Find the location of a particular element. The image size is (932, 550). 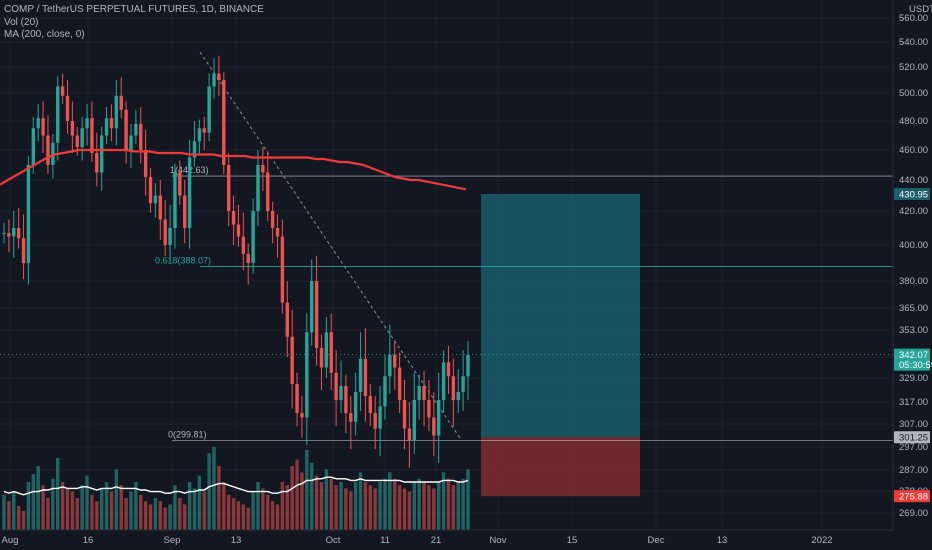

countdown-badge: 05:30:59 is located at coordinates (915, 365).